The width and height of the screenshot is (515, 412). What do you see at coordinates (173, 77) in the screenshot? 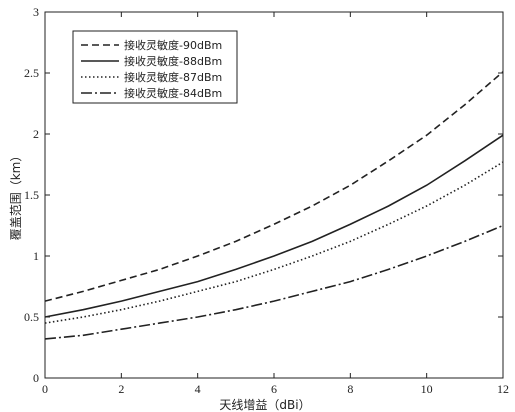
I see `legend-label-2: 接收灵敏度-87dBm` at bounding box center [173, 77].